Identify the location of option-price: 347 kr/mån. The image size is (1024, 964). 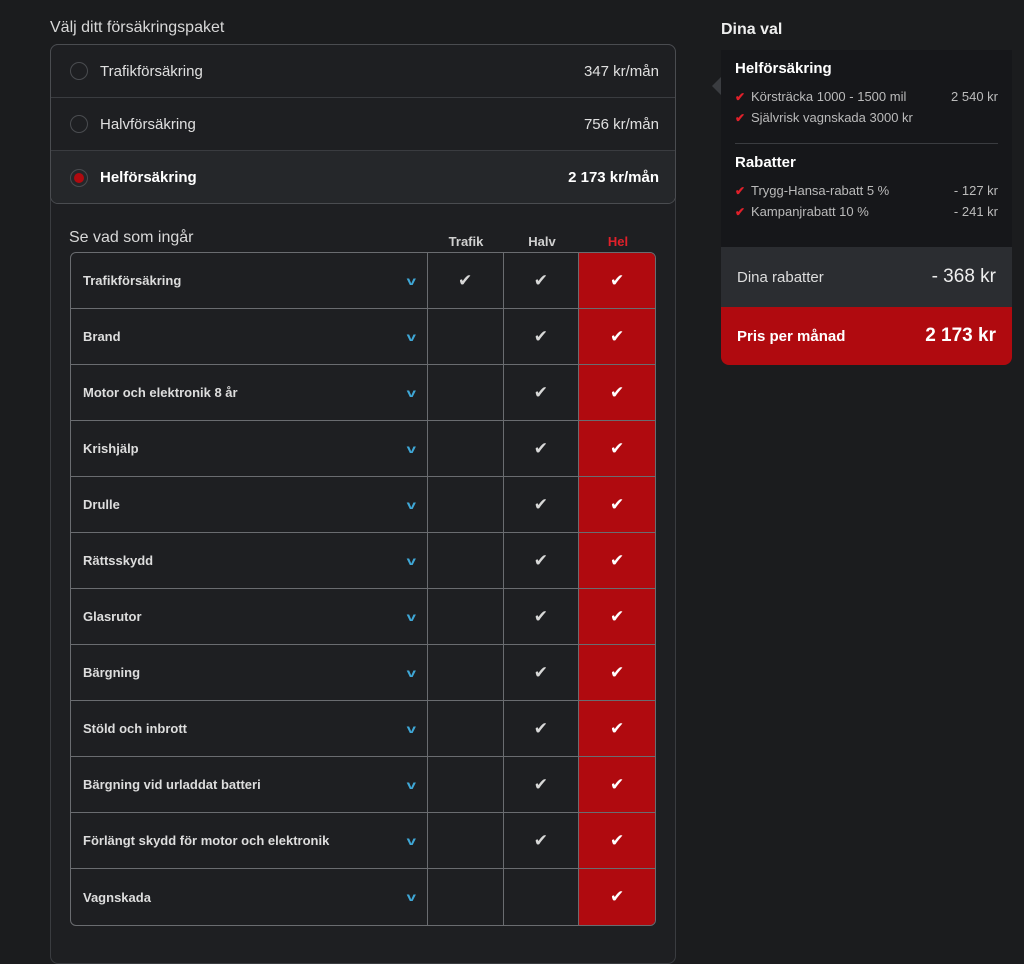
(621, 71).